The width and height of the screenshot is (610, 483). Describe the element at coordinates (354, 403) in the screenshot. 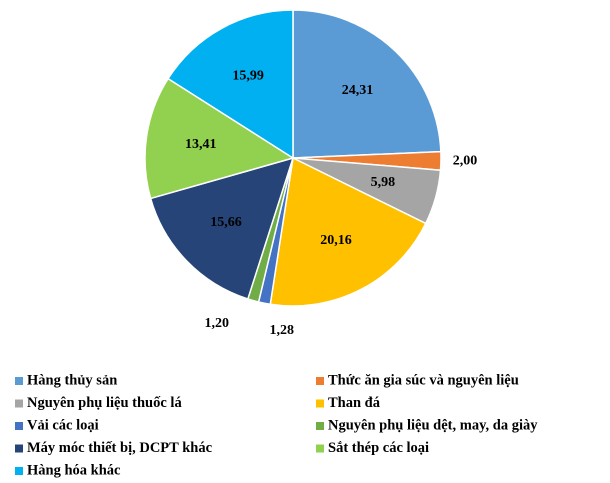

I see `legend-label: Than đá` at that location.